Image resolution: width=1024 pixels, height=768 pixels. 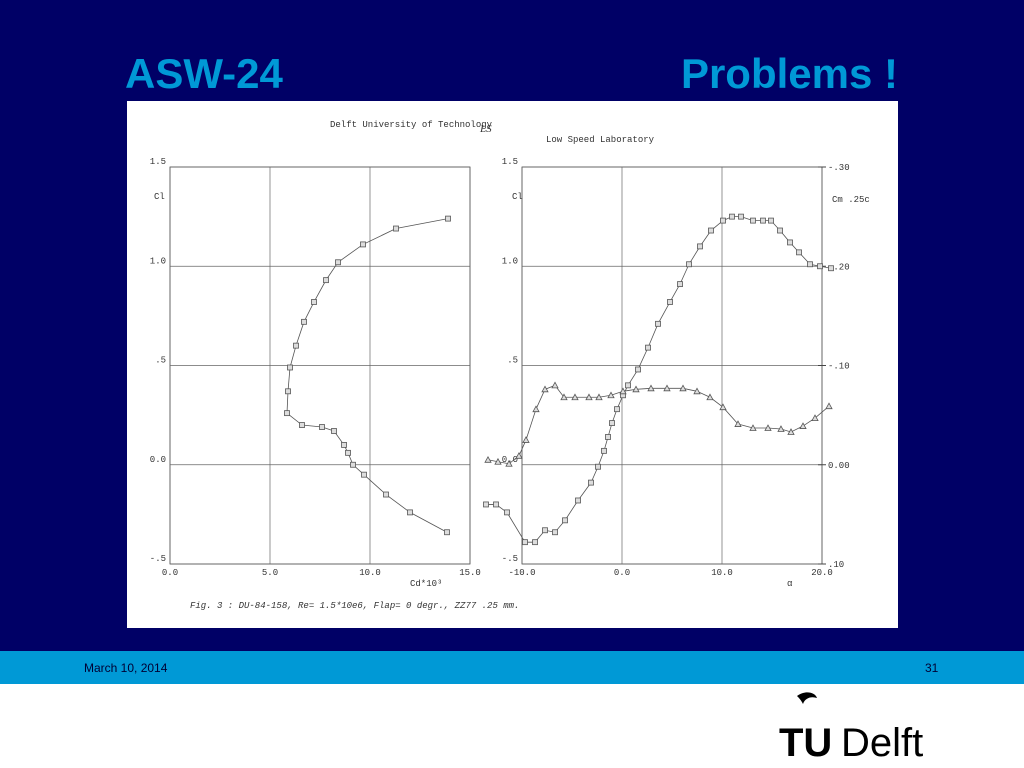 What do you see at coordinates (839, 367) in the screenshot?
I see `y2-tick-label: -.10` at bounding box center [839, 367].